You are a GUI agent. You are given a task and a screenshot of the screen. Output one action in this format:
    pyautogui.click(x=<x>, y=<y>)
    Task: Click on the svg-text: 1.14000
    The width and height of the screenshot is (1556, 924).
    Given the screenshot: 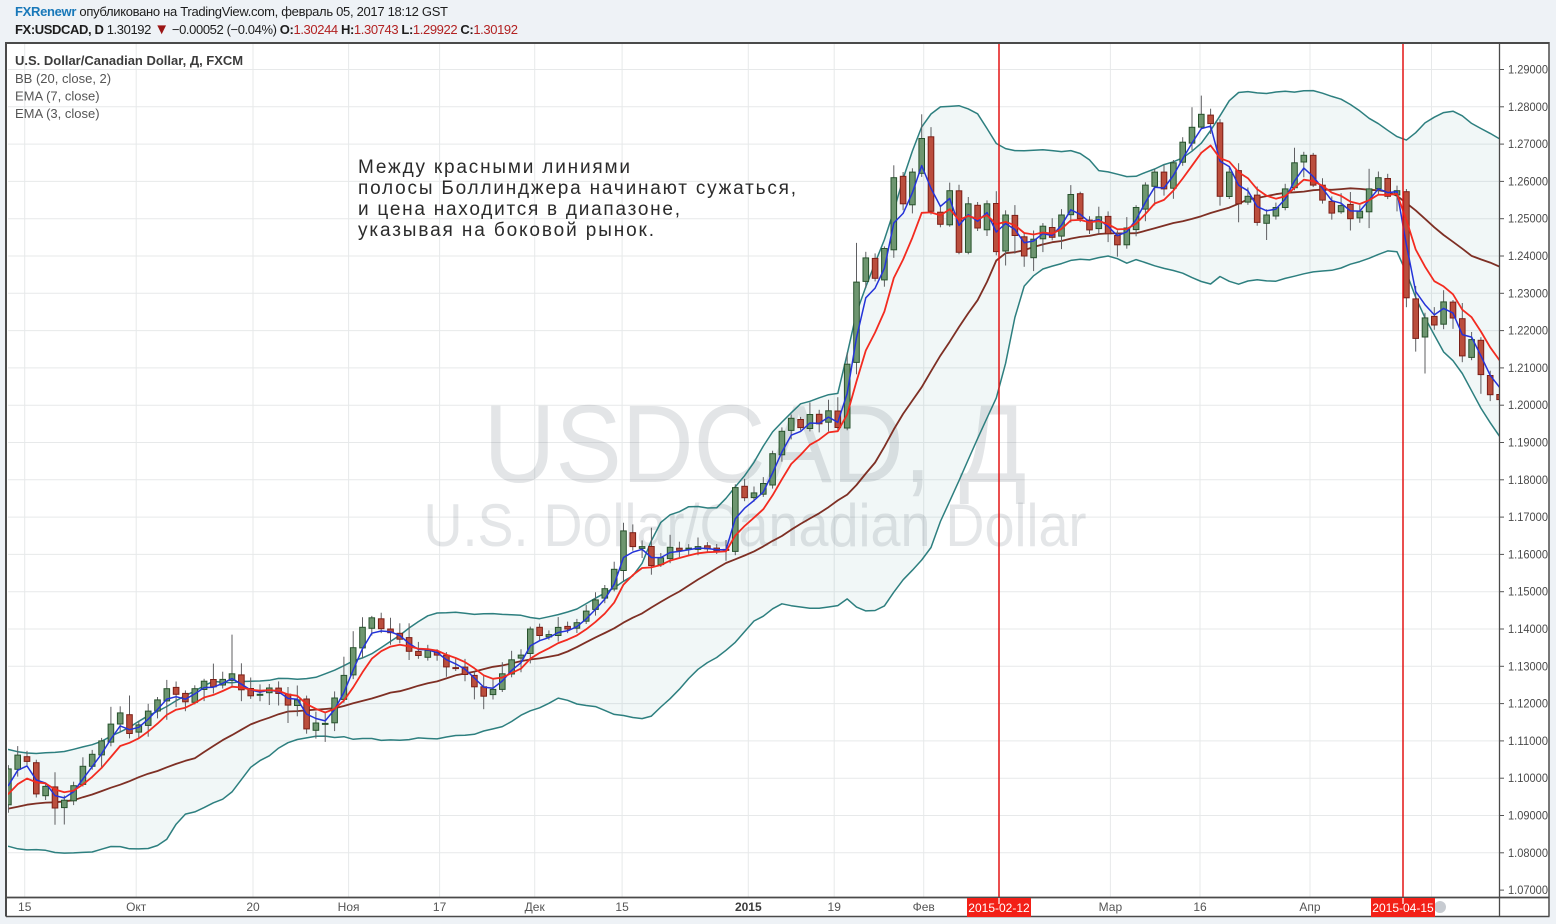 What is the action you would take?
    pyautogui.click(x=1528, y=630)
    